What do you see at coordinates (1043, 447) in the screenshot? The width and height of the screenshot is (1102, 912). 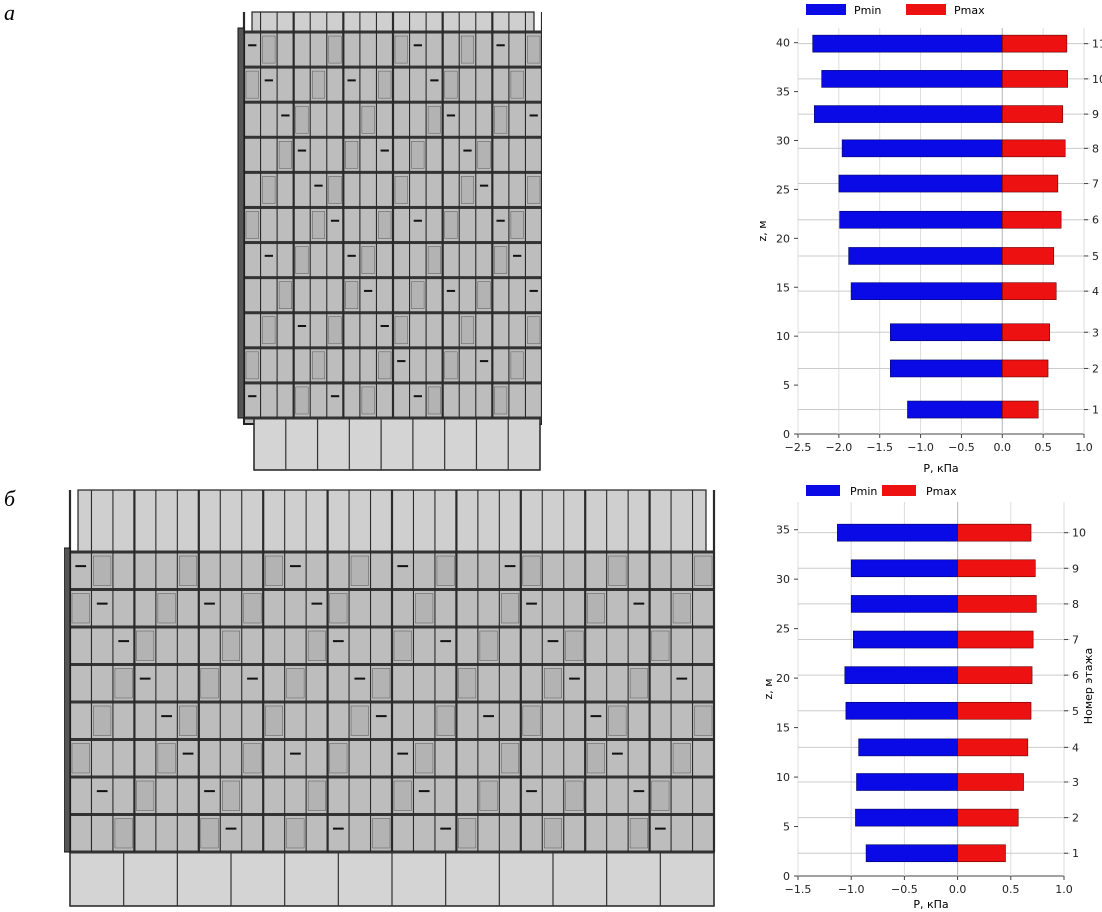 I see `x-tick-label: 0.5` at bounding box center [1043, 447].